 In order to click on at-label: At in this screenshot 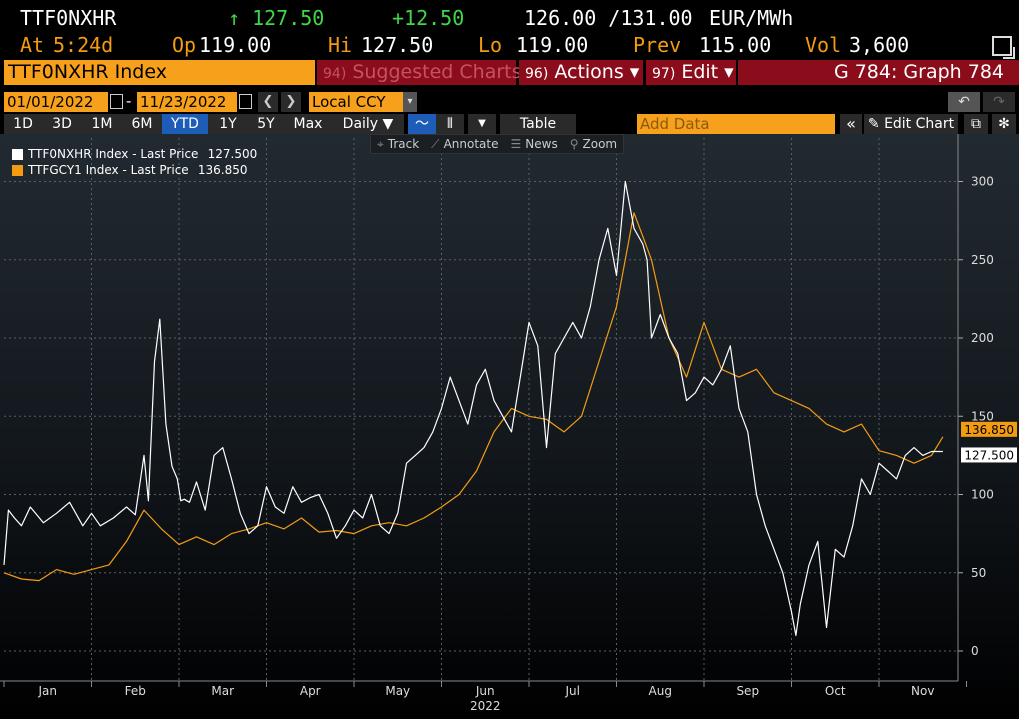, I will do `click(32, 45)`.